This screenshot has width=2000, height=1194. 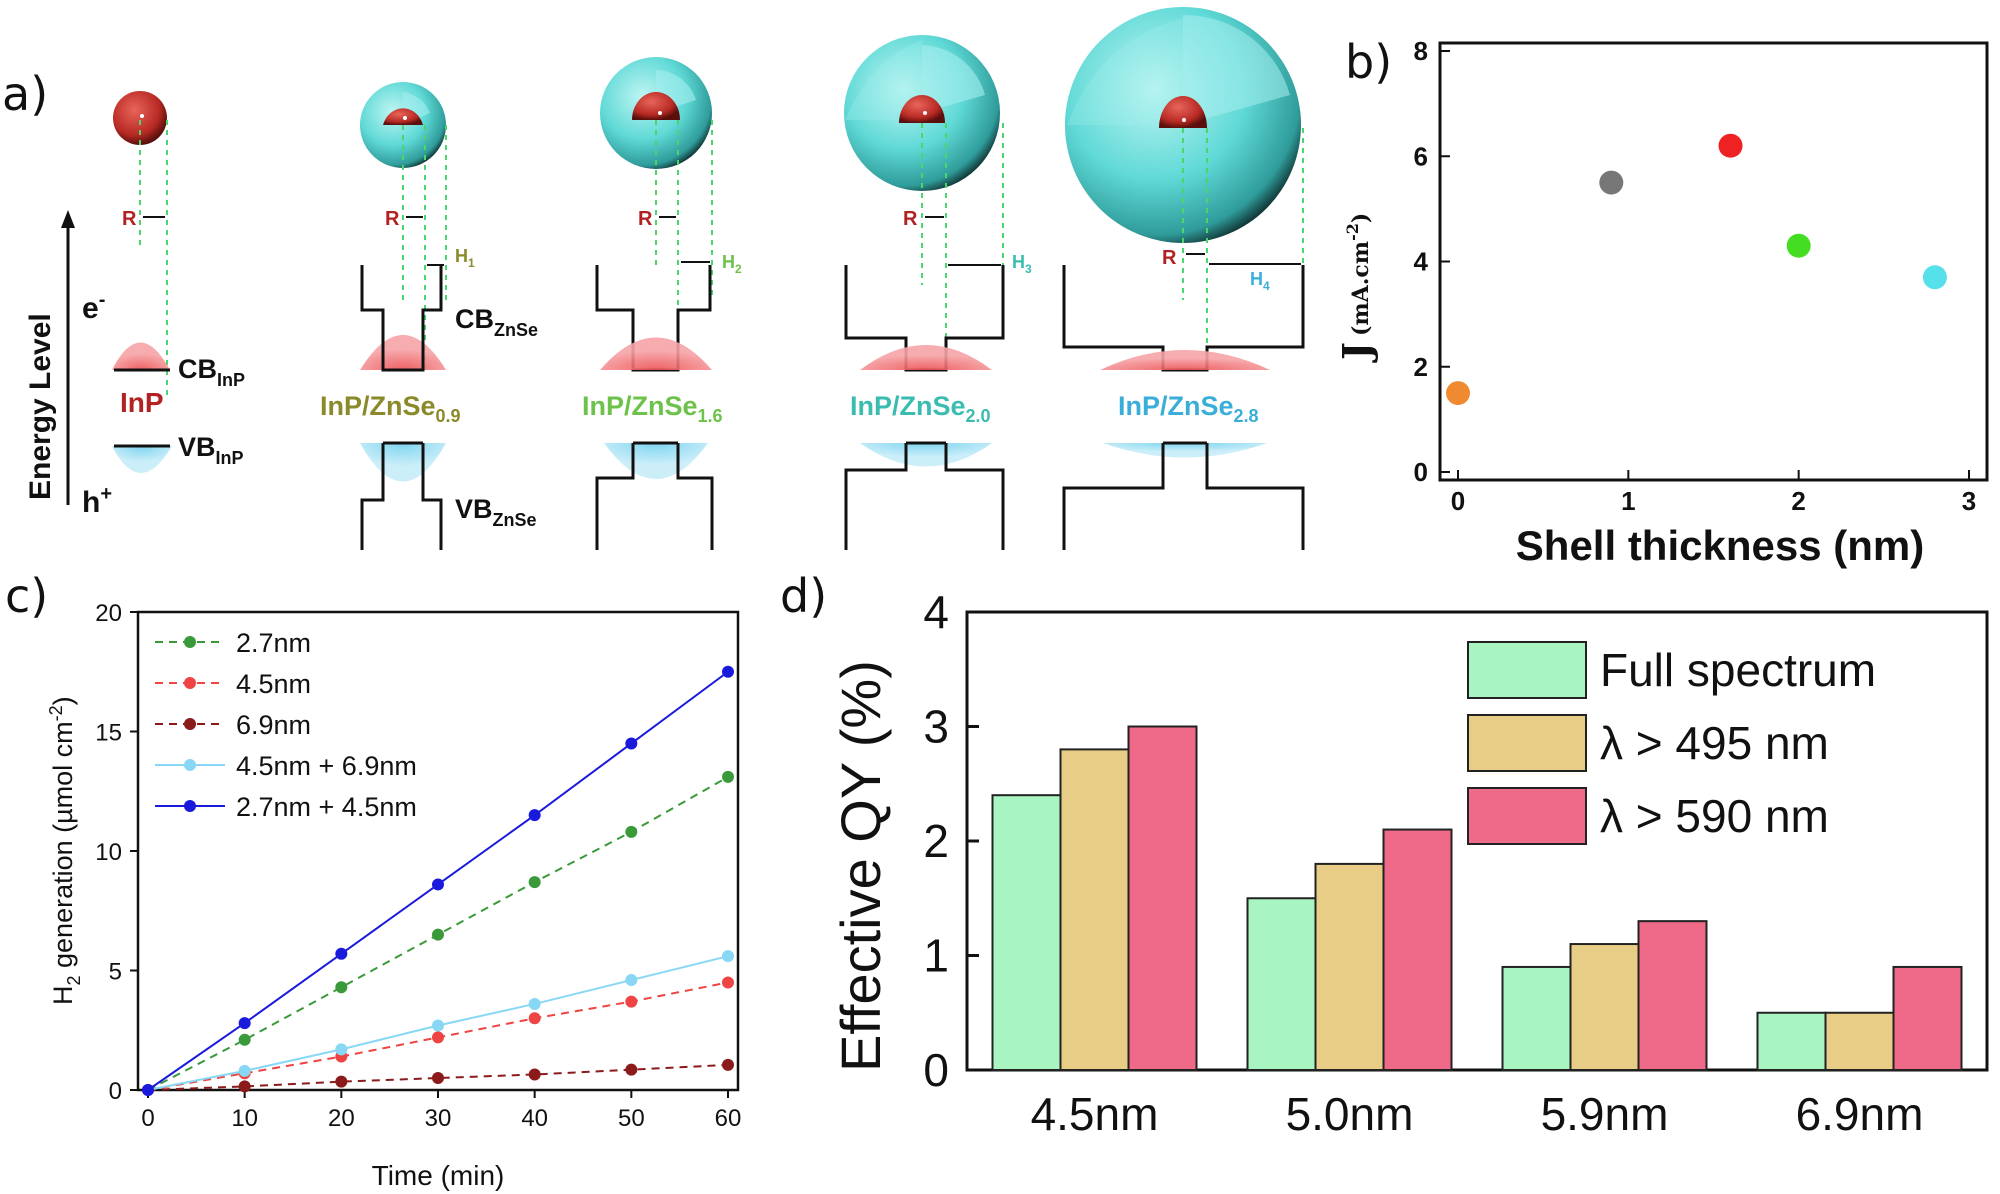 What do you see at coordinates (97, 501) in the screenshot?
I see `hole-label: h+` at bounding box center [97, 501].